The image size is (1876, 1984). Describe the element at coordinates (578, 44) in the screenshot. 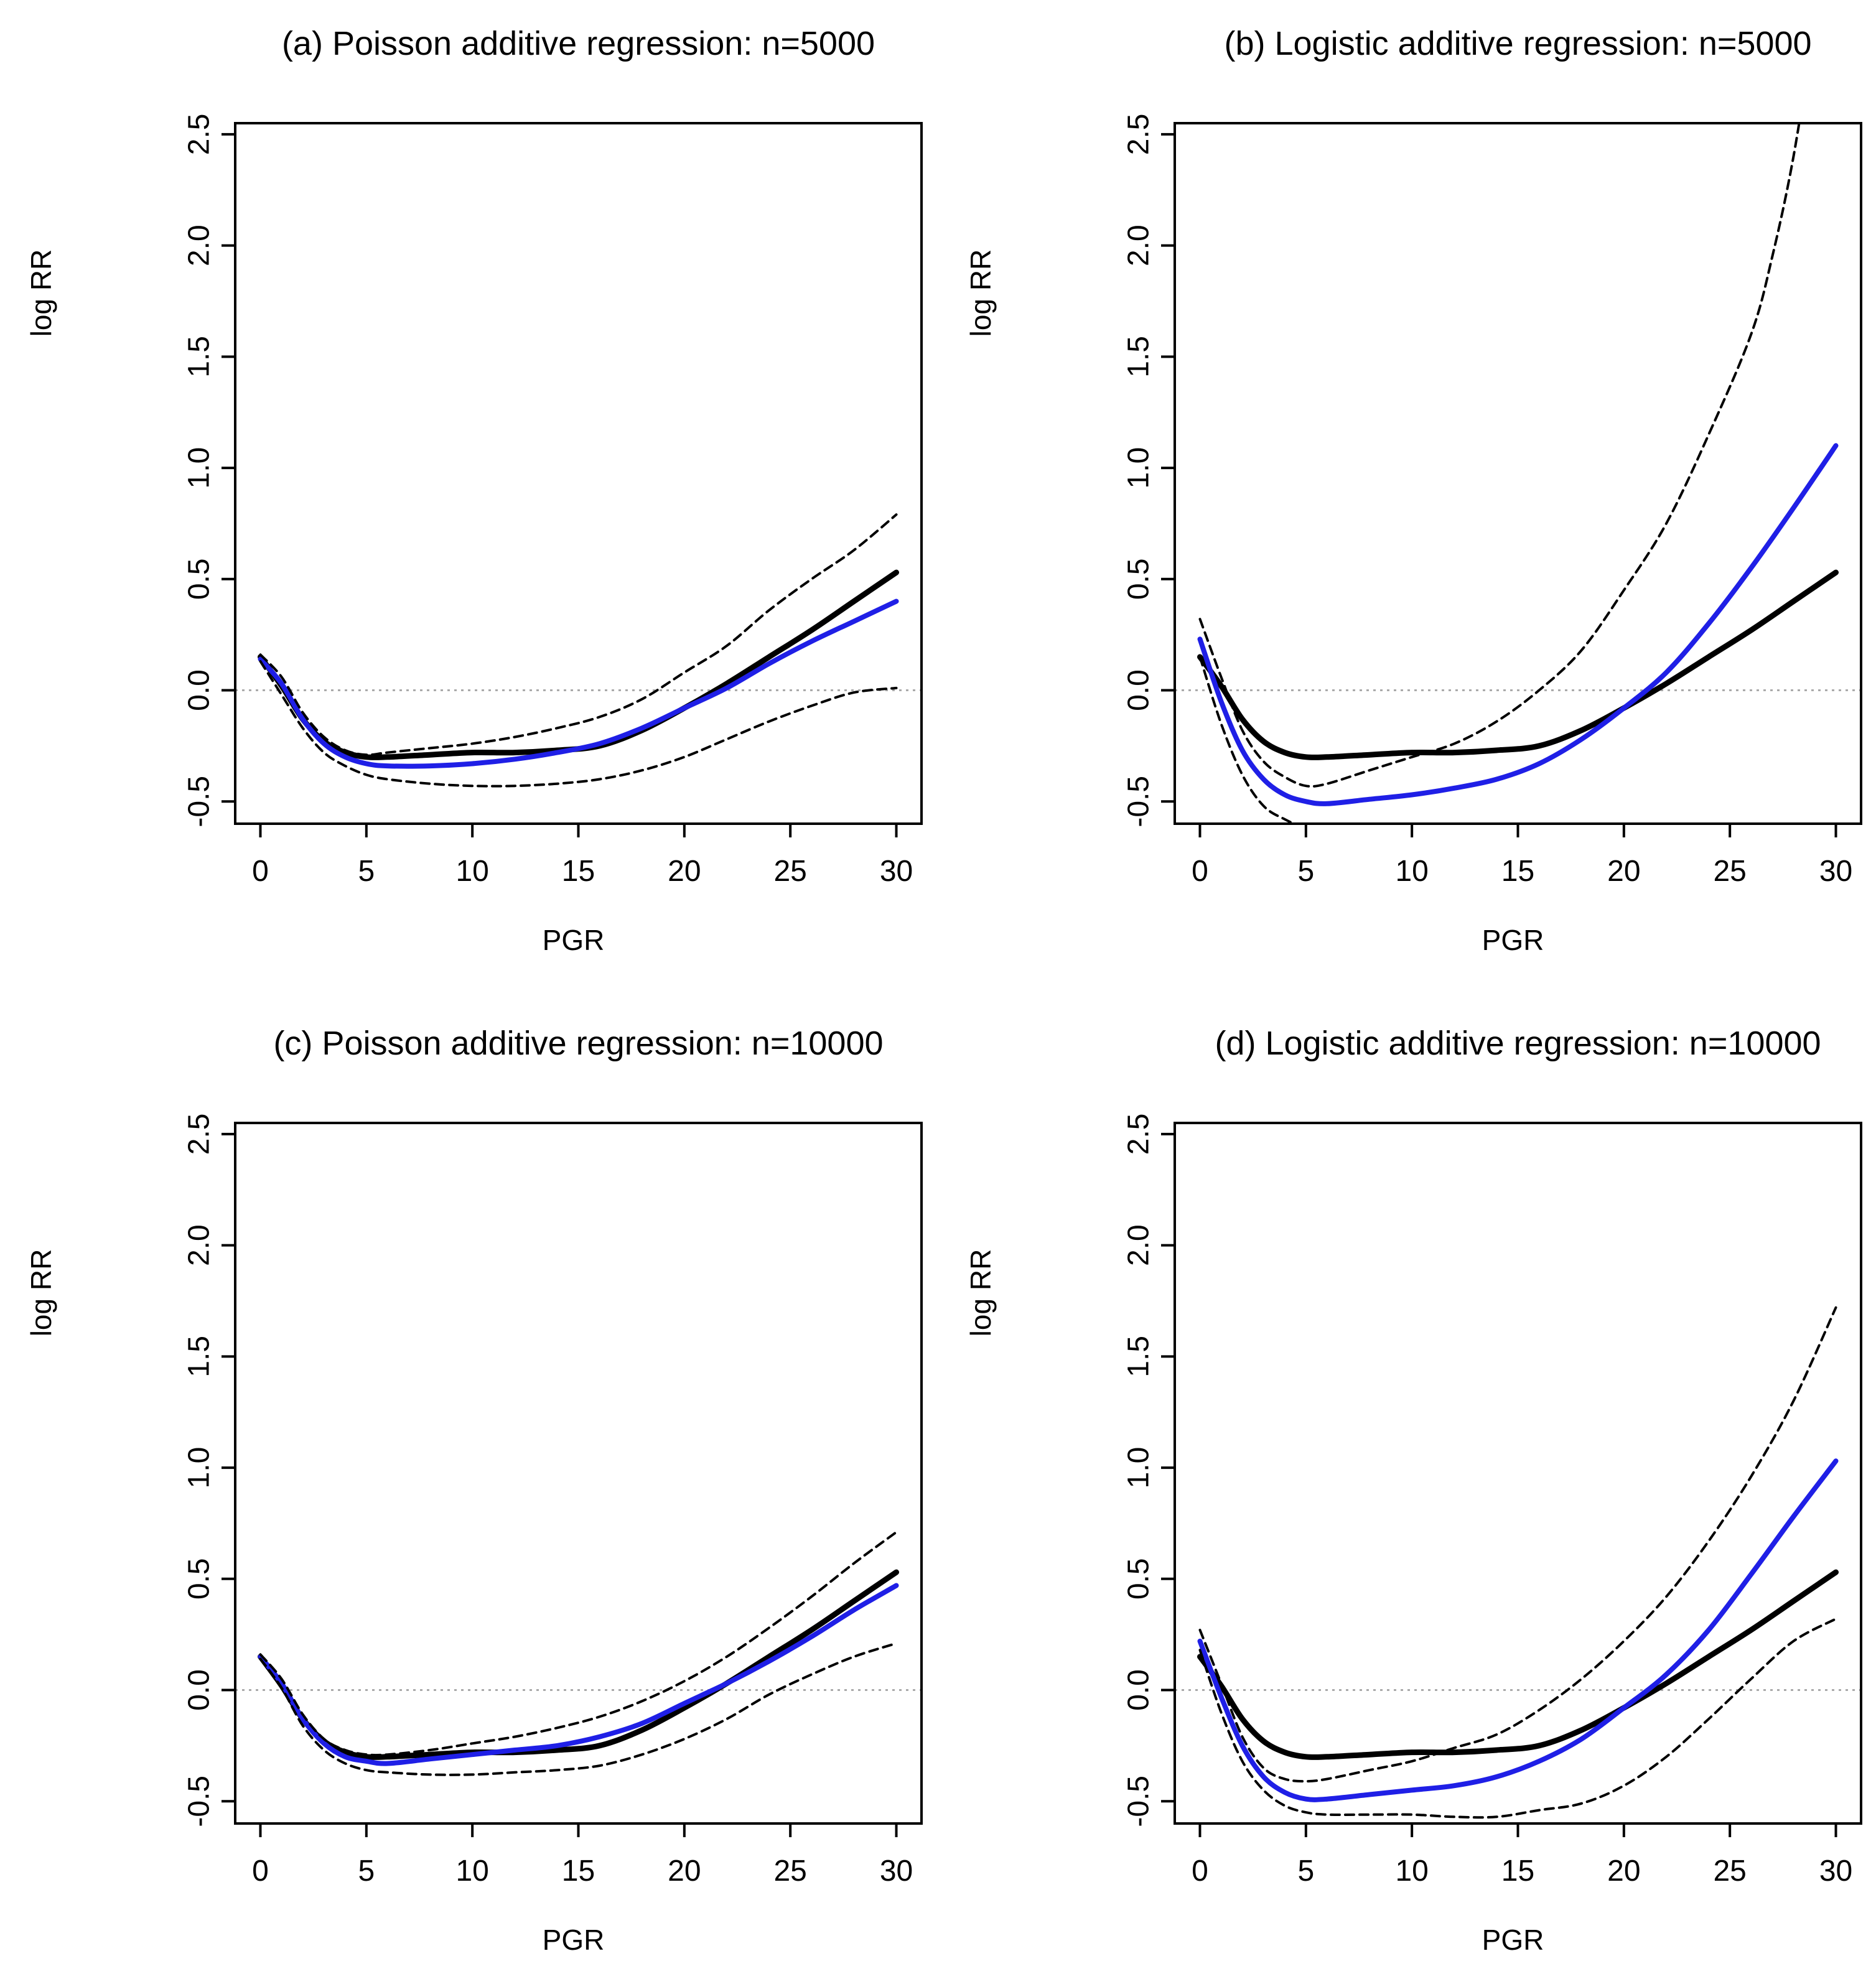

I see `panel-title-a: (a) Poisson additive regression: n=5000` at that location.